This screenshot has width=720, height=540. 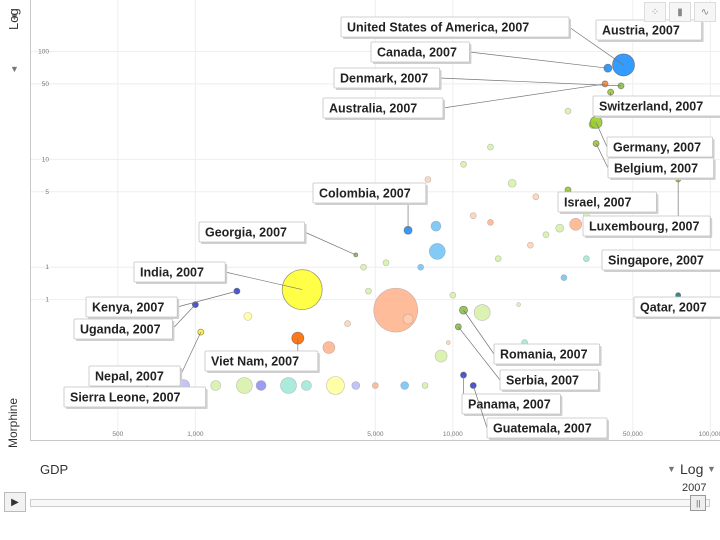 I want to click on bar-chart-icon: ▮, so click(x=680, y=12).